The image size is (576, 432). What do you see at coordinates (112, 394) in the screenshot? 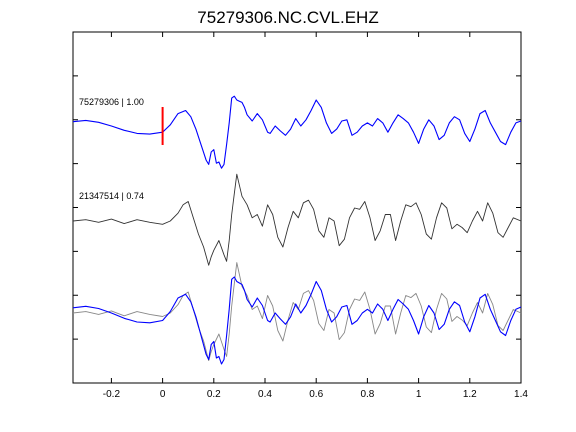
I see `x-tick-label: -0.2` at bounding box center [112, 394].